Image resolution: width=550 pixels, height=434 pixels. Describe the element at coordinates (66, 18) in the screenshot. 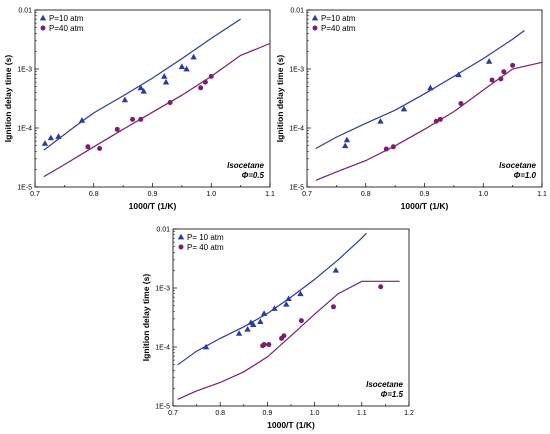

I see `legend-label: P=10 atm` at that location.